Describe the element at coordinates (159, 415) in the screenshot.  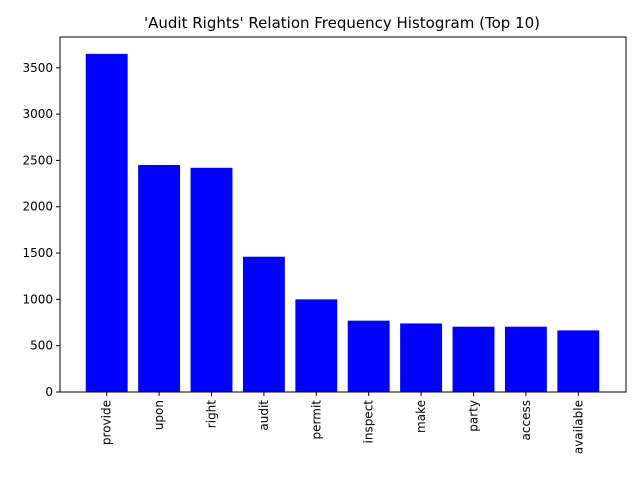
I see `x-tick-label-upon: upon` at that location.